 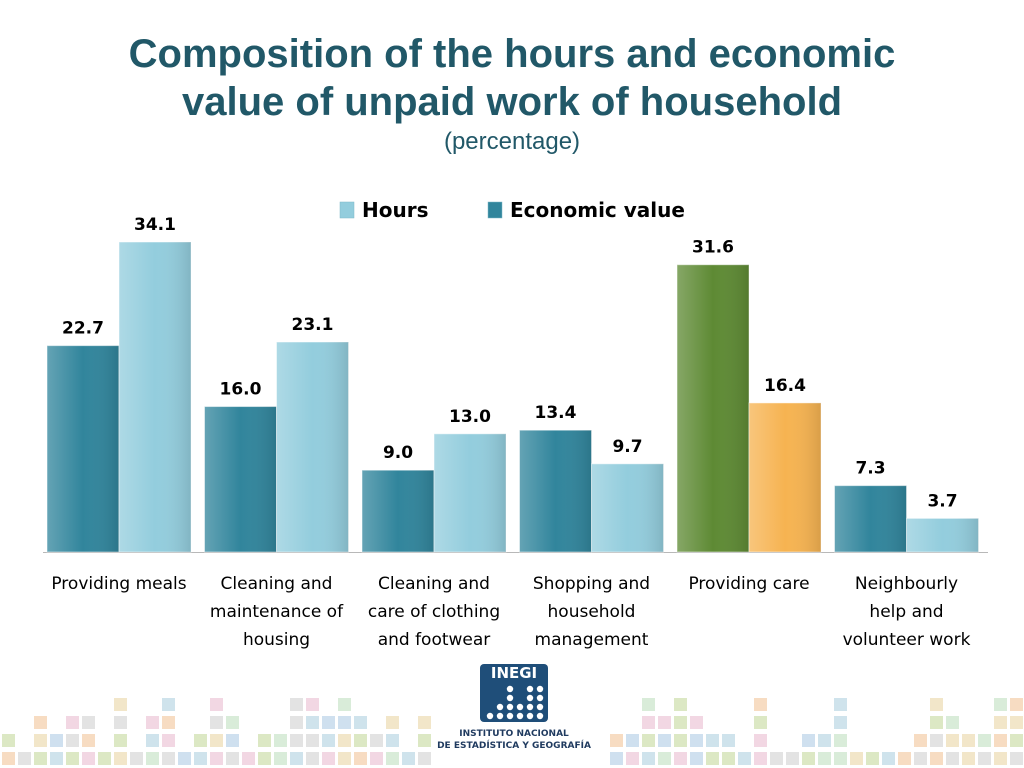 I want to click on legend-label-hours: Hours, so click(x=395, y=210).